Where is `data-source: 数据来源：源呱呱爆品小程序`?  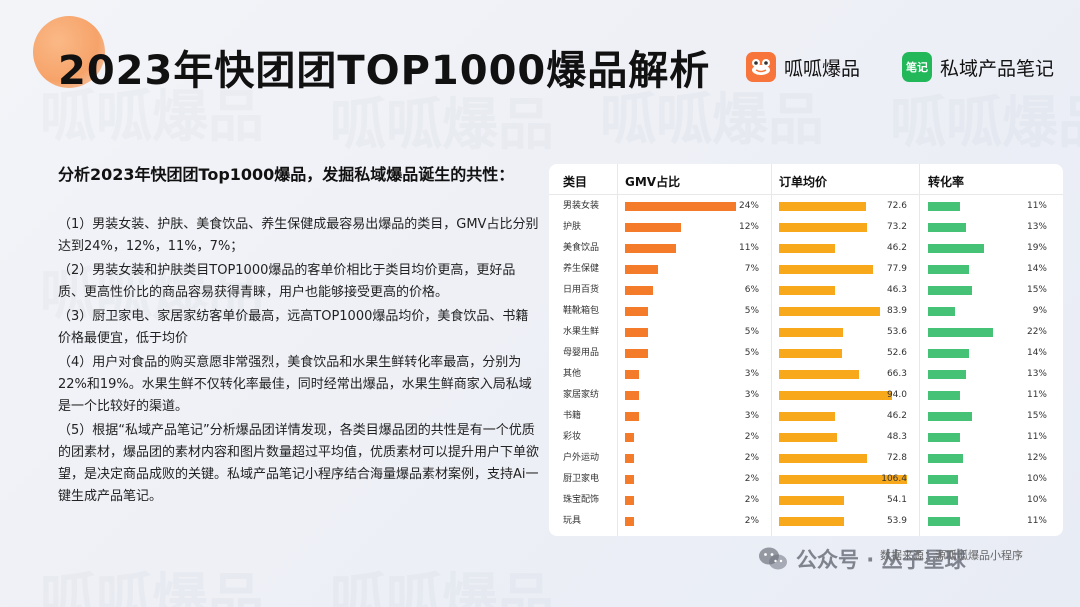
data-source: 数据来源：源呱呱爆品小程序 is located at coordinates (951, 555).